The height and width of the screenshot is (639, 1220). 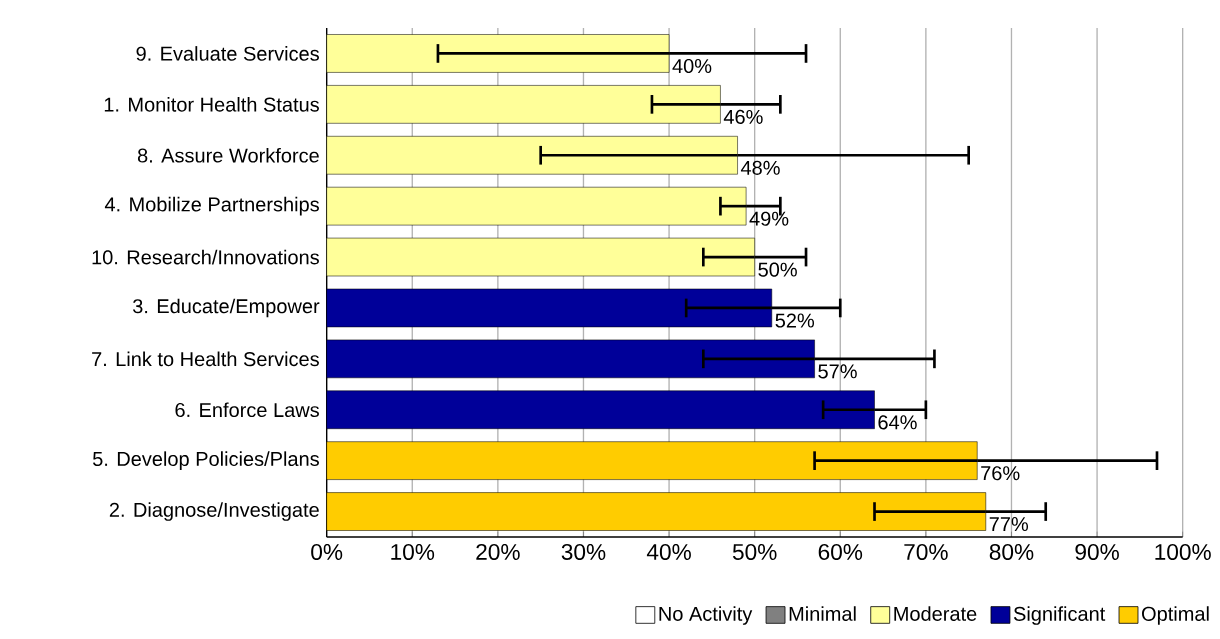 What do you see at coordinates (837, 371) in the screenshot?
I see `data-label: 57%` at bounding box center [837, 371].